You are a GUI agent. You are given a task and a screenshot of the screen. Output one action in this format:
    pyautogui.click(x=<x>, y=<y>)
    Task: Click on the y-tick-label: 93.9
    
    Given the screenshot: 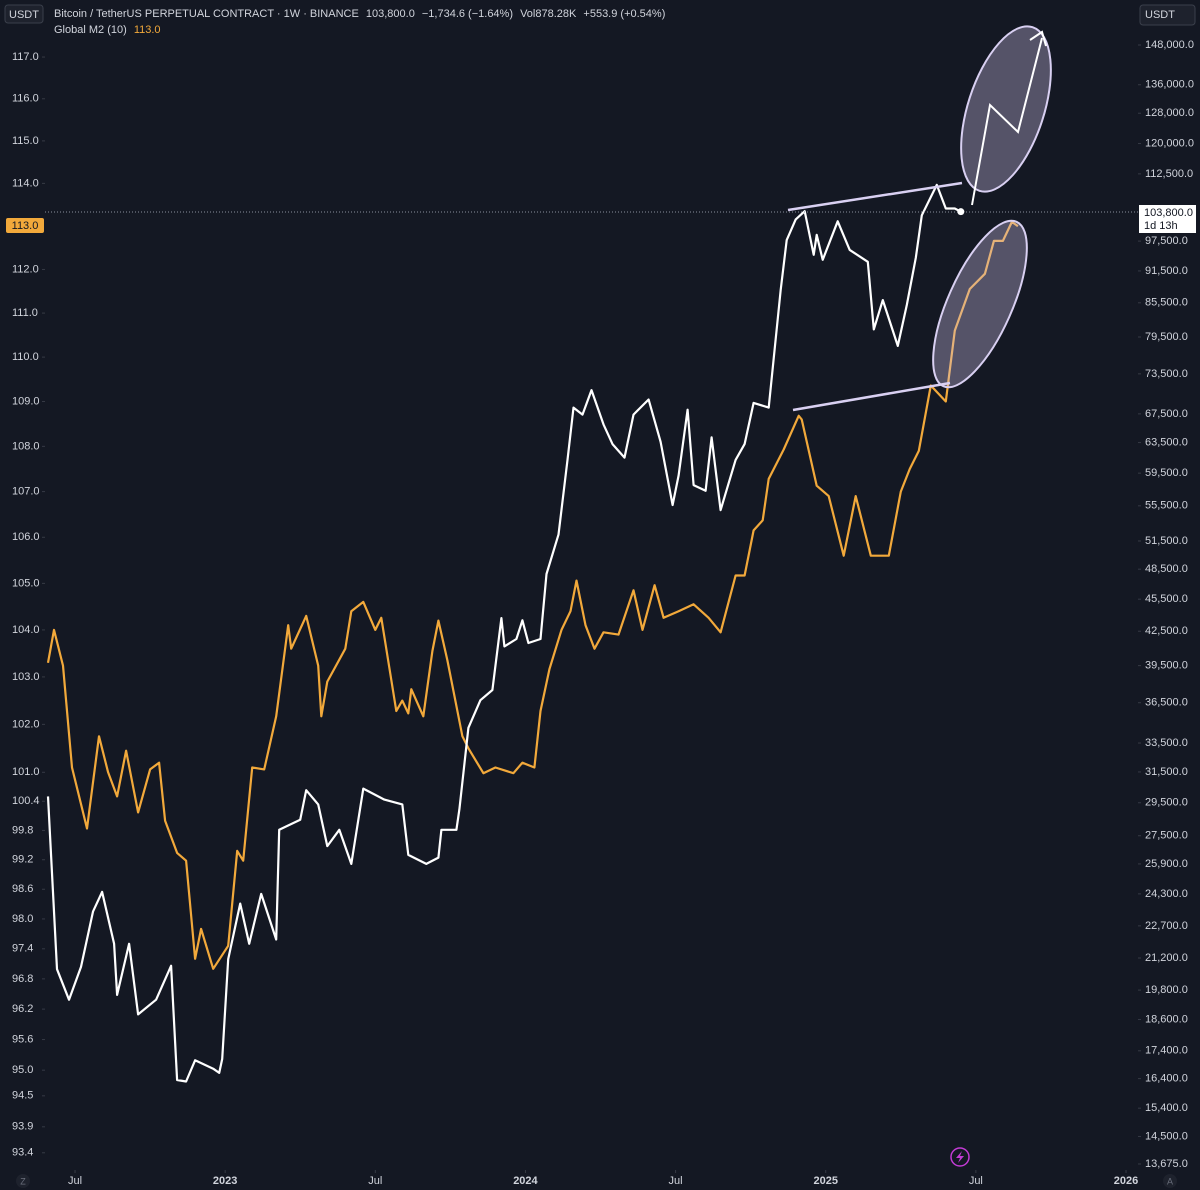 What is the action you would take?
    pyautogui.click(x=22, y=1127)
    